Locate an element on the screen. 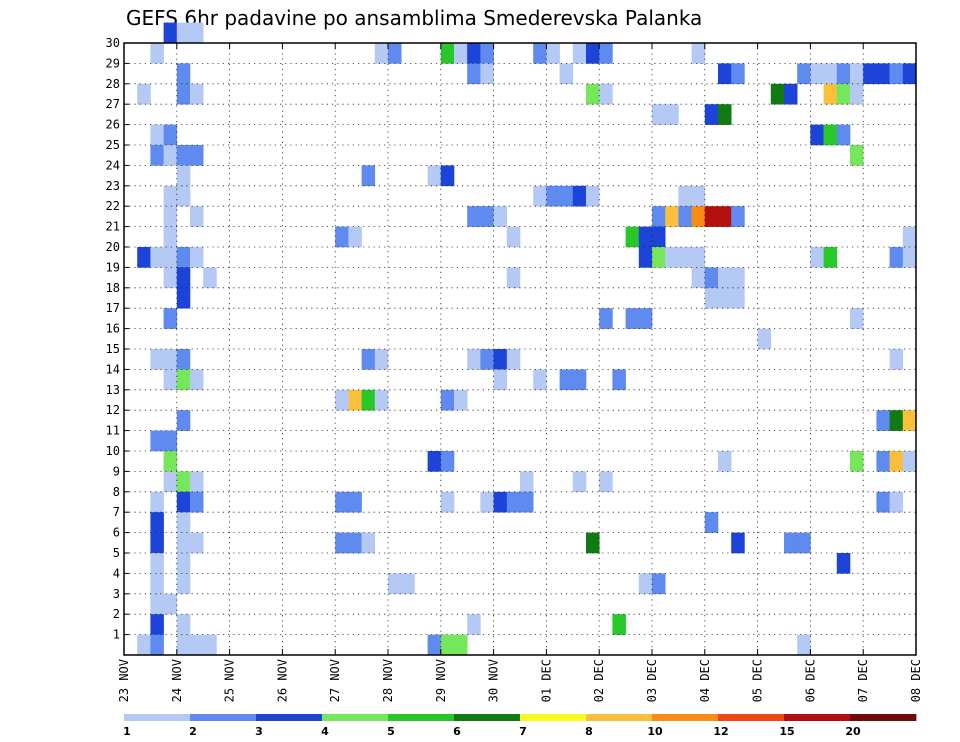 This screenshot has width=960, height=742. y-tick-label: 30 is located at coordinates (113, 43).